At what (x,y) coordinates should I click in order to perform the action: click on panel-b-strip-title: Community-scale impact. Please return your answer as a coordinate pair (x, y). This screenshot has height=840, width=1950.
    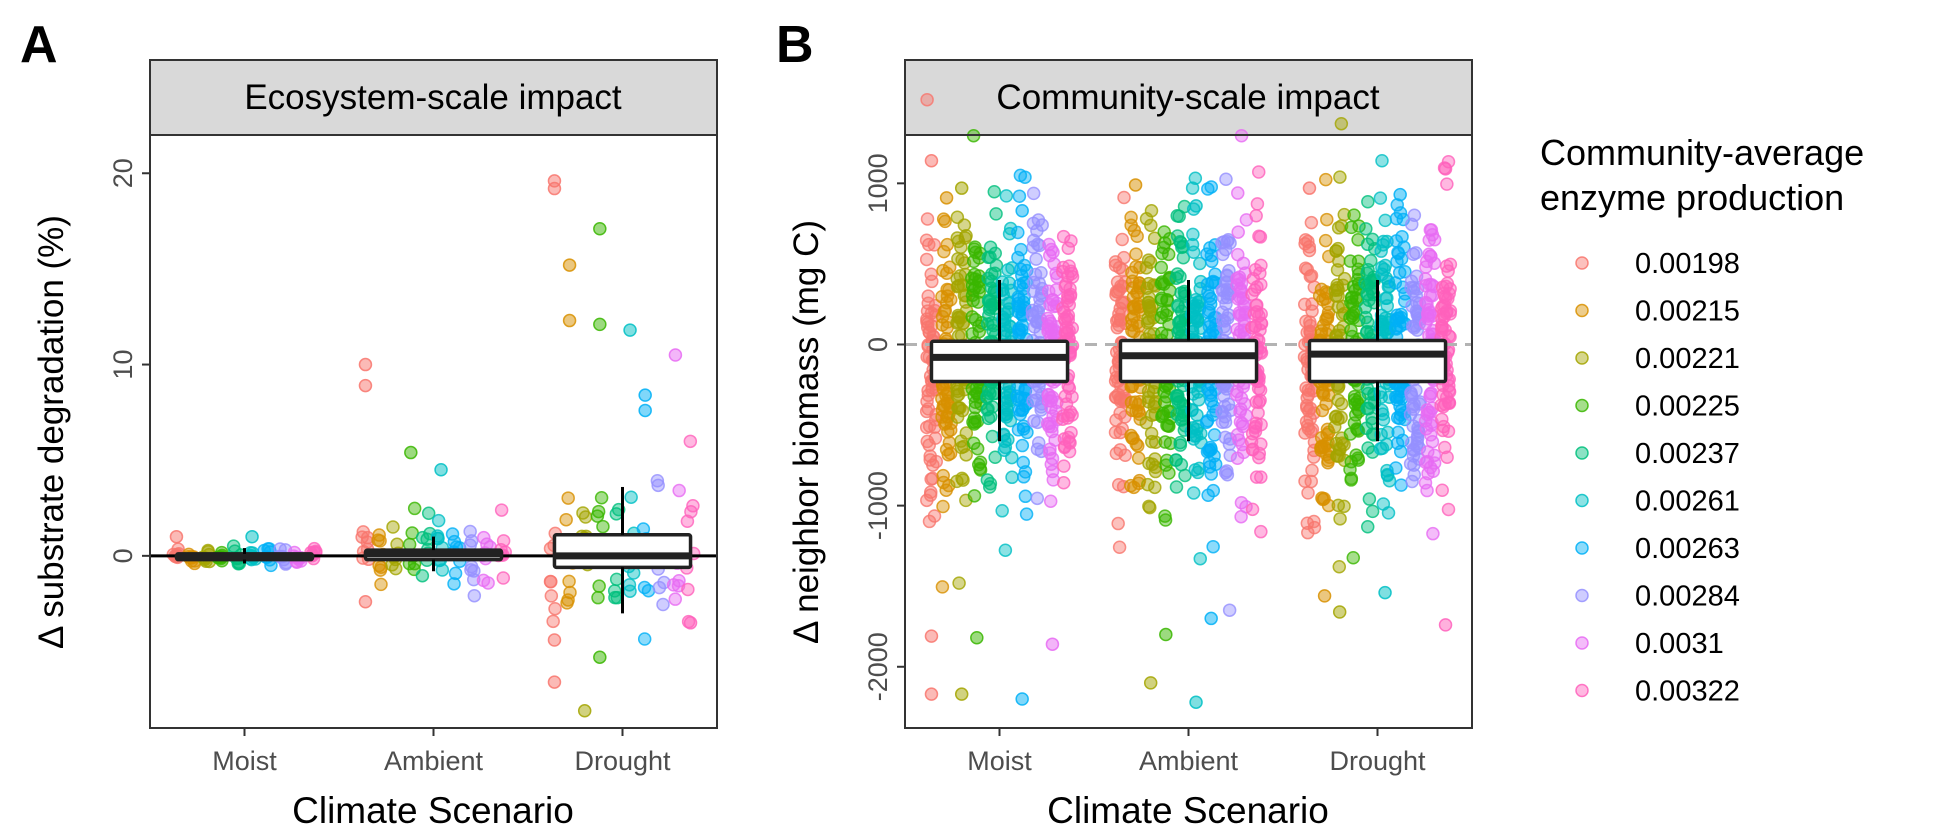
    Looking at the image, I should click on (1187, 97).